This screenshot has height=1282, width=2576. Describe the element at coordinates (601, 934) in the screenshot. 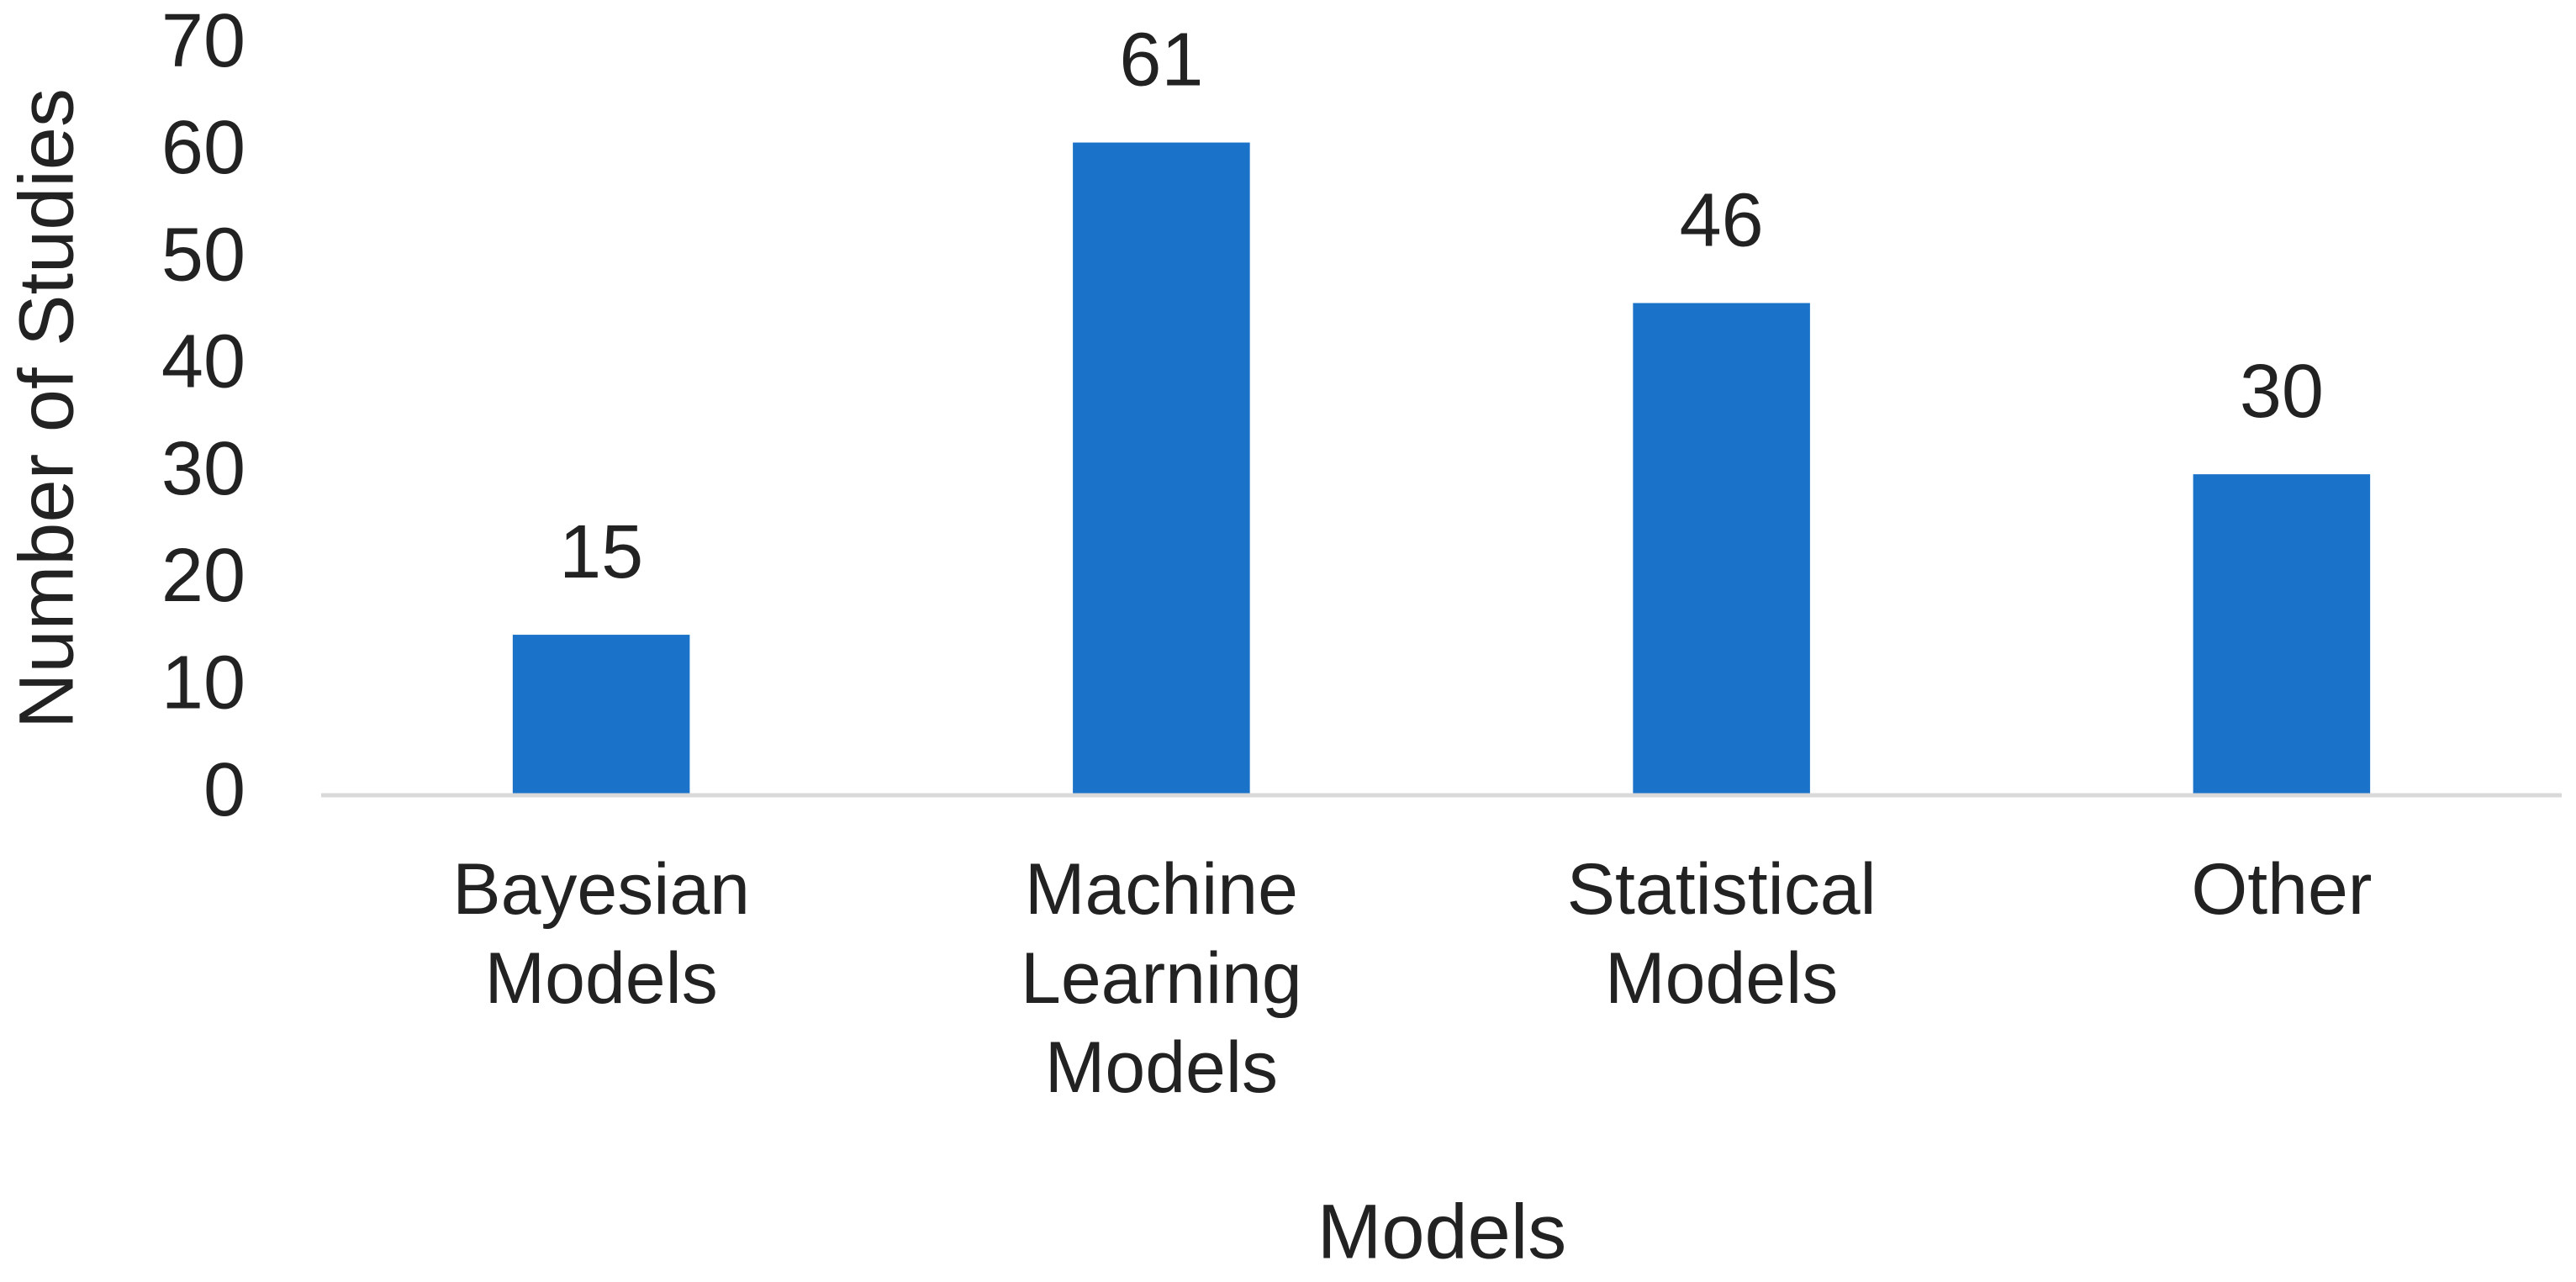

I see `x-tick-label: Bayesian Models` at that location.